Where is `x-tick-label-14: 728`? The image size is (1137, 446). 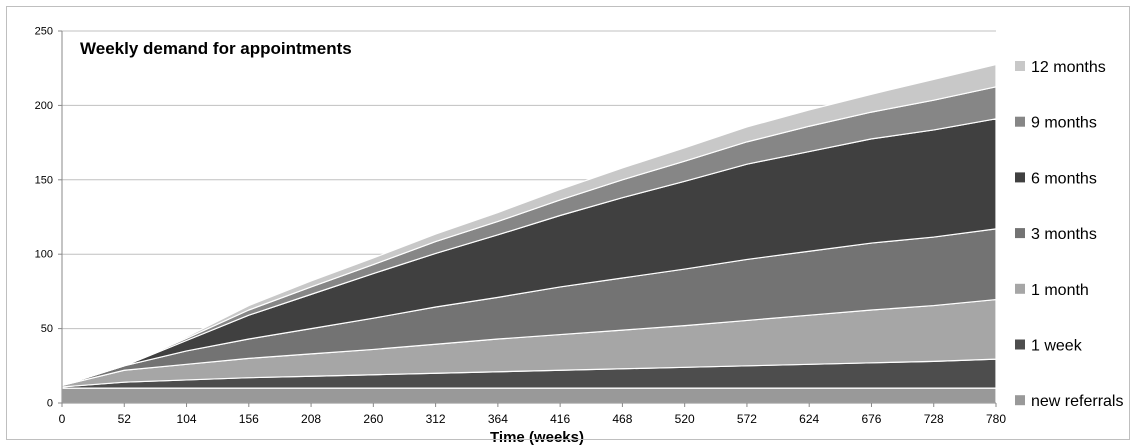
x-tick-label-14: 728 is located at coordinates (934, 419).